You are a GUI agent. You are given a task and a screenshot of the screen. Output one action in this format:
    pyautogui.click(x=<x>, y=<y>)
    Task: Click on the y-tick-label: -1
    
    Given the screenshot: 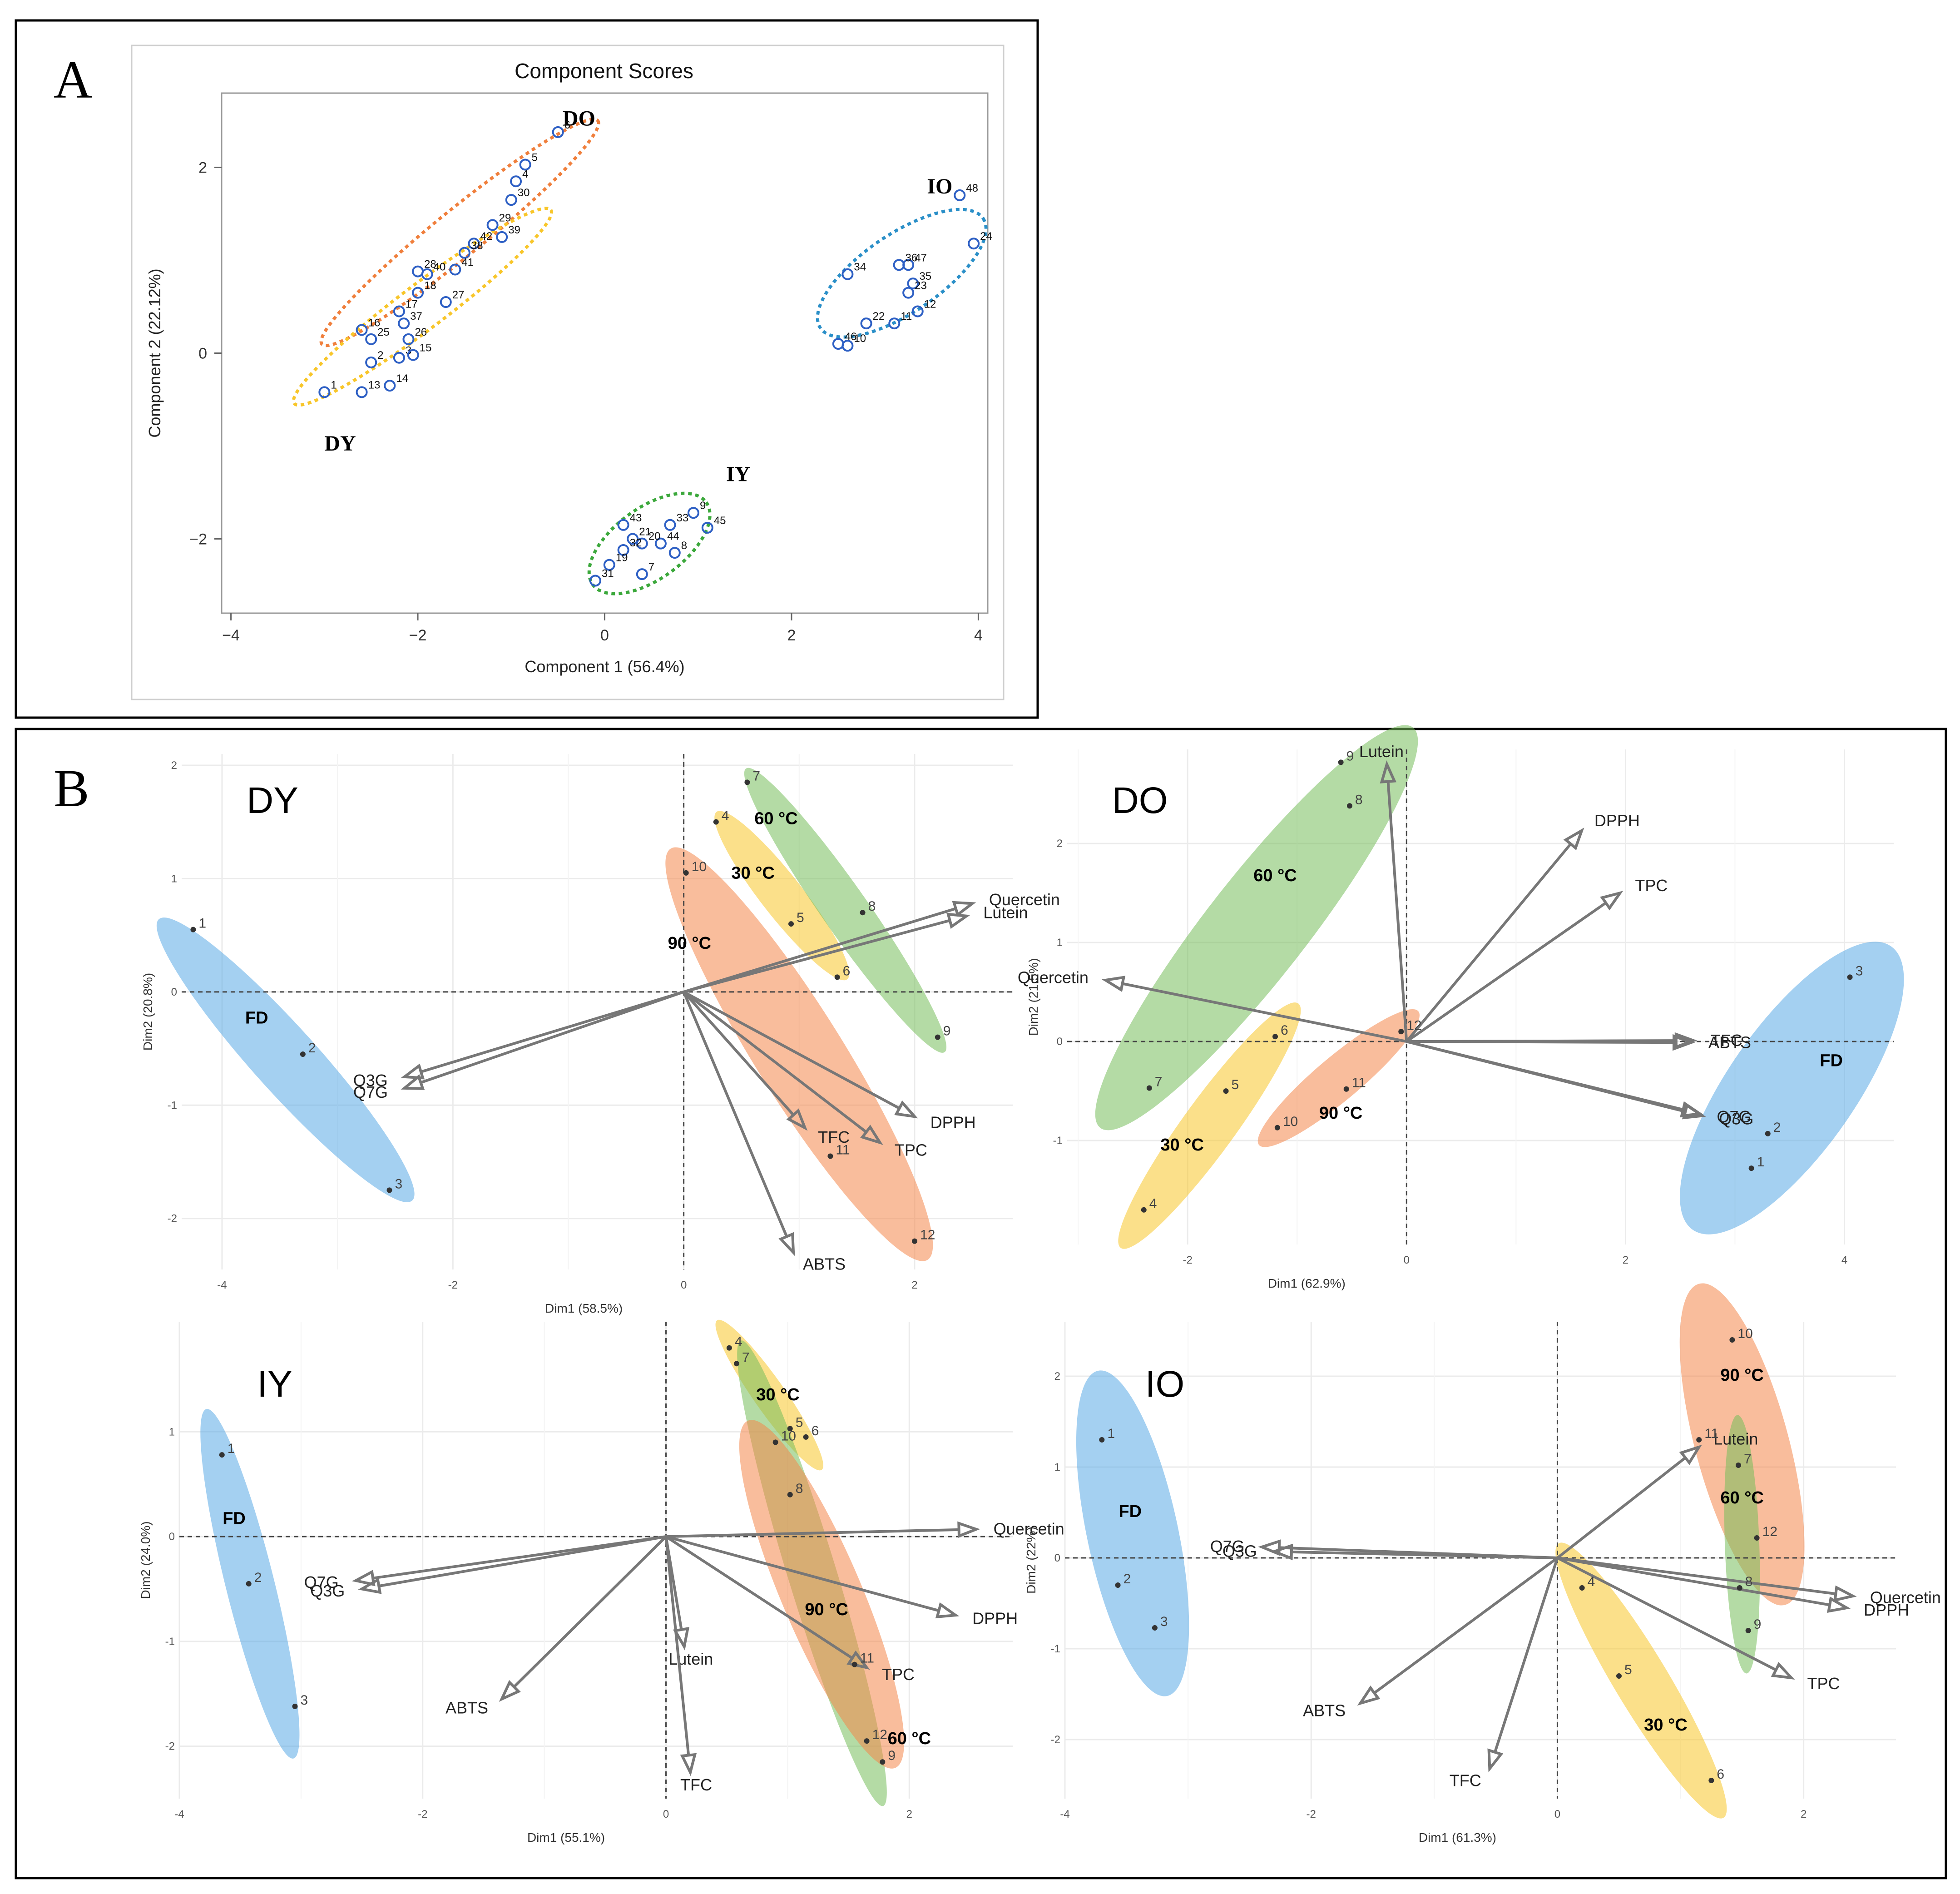 What is the action you would take?
    pyautogui.click(x=1055, y=1649)
    